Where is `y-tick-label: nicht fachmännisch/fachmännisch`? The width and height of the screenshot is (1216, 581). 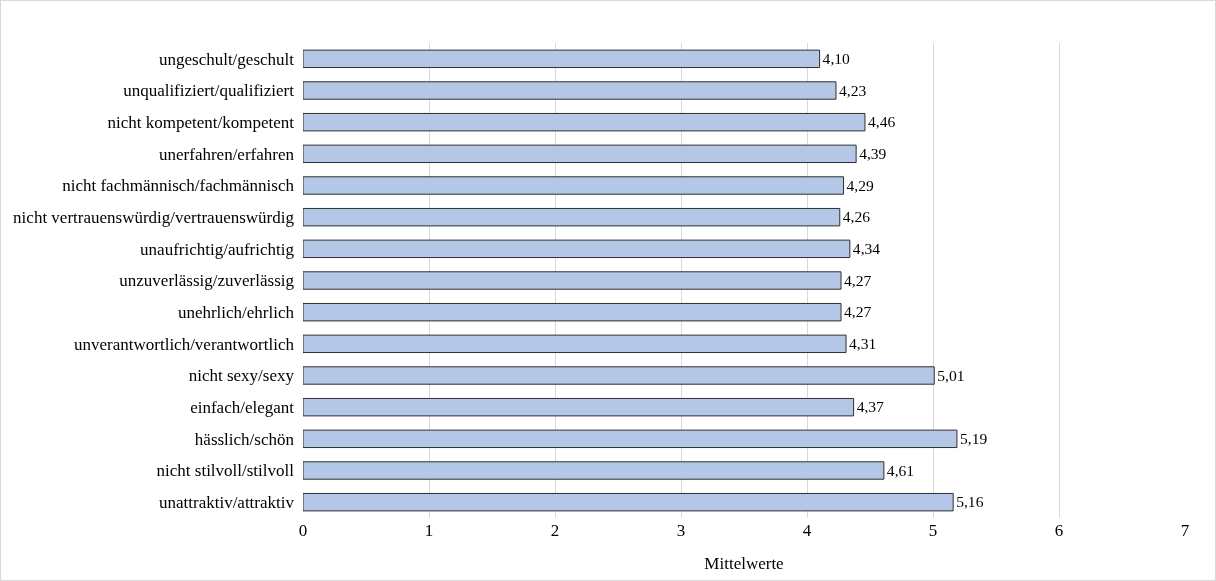 y-tick-label: nicht fachmännisch/fachmännisch is located at coordinates (178, 186).